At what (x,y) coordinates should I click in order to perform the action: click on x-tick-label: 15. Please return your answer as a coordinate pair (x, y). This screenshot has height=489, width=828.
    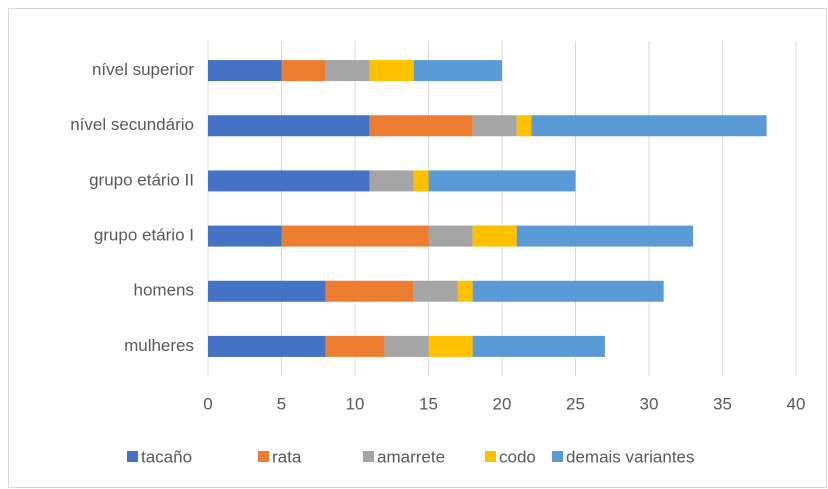
    Looking at the image, I should click on (428, 403).